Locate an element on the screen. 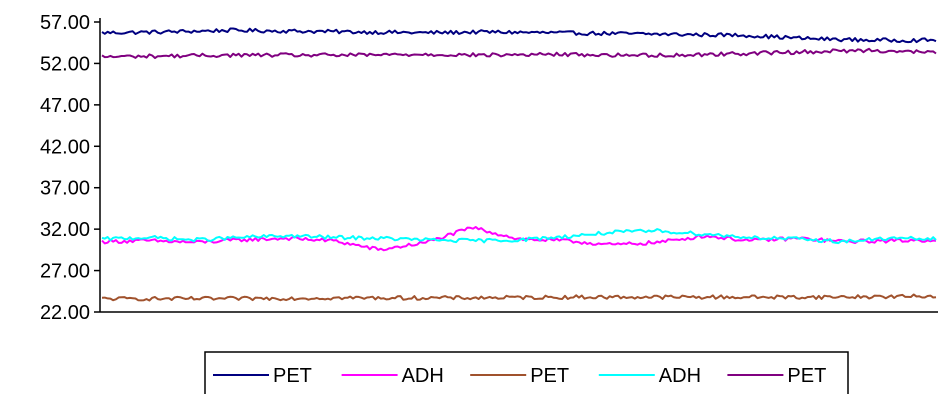  legend-label-5: PET is located at coordinates (806, 376).